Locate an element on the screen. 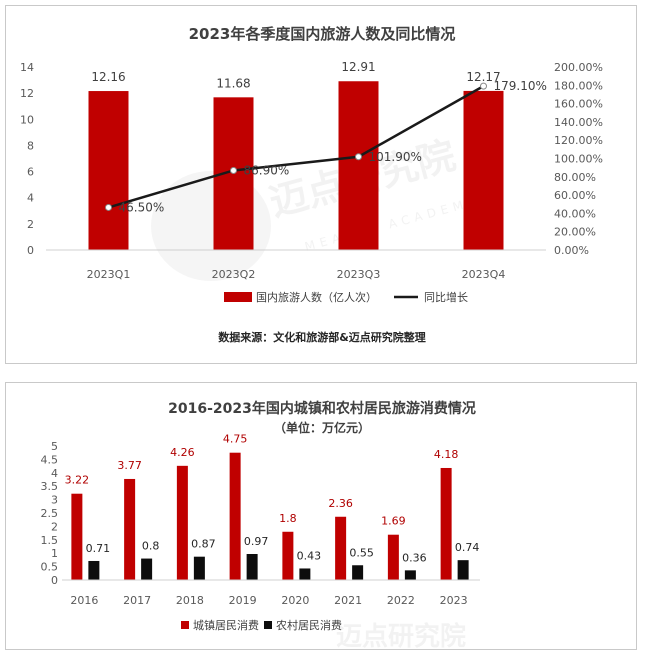  x-axis-category-label: 2023Q4 is located at coordinates (484, 274).